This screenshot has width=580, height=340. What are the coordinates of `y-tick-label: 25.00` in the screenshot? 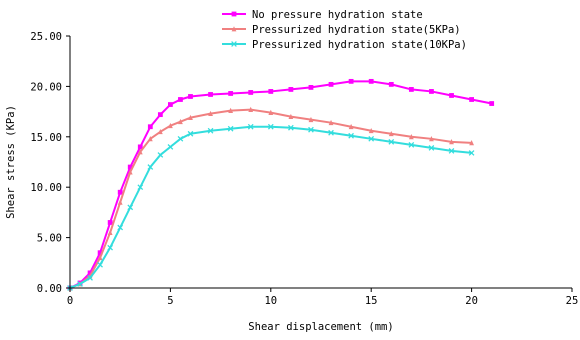 It's located at (46, 37).